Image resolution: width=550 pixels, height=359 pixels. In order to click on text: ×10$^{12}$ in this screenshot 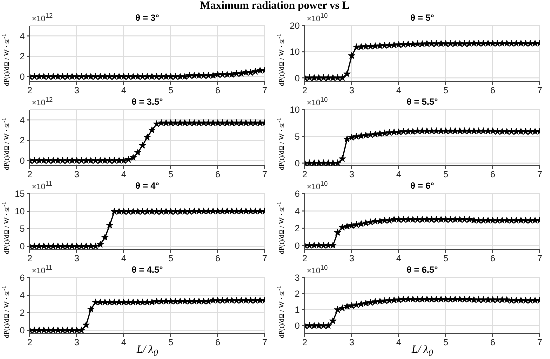, I will do `click(42, 18)`.